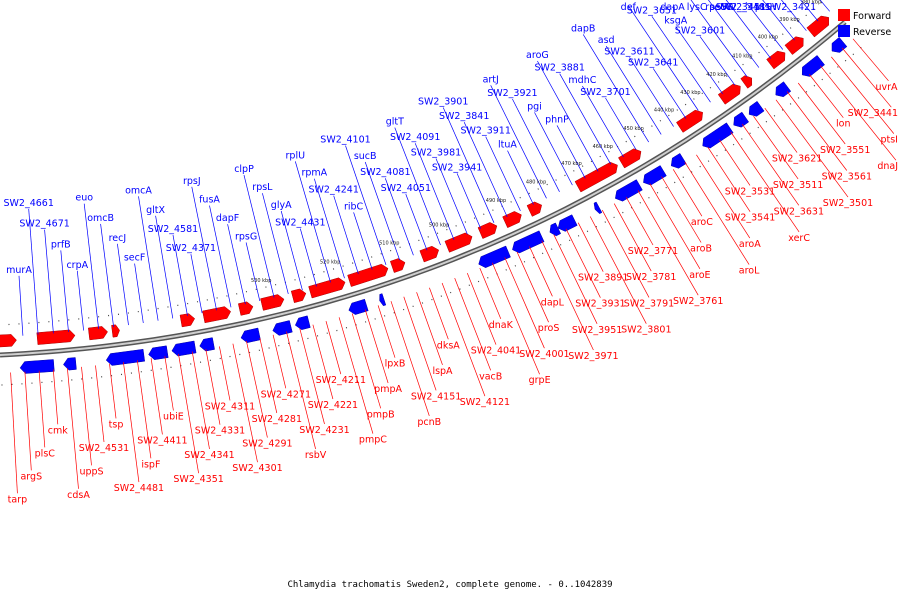  I want to click on gene-label: aroL, so click(749, 271).